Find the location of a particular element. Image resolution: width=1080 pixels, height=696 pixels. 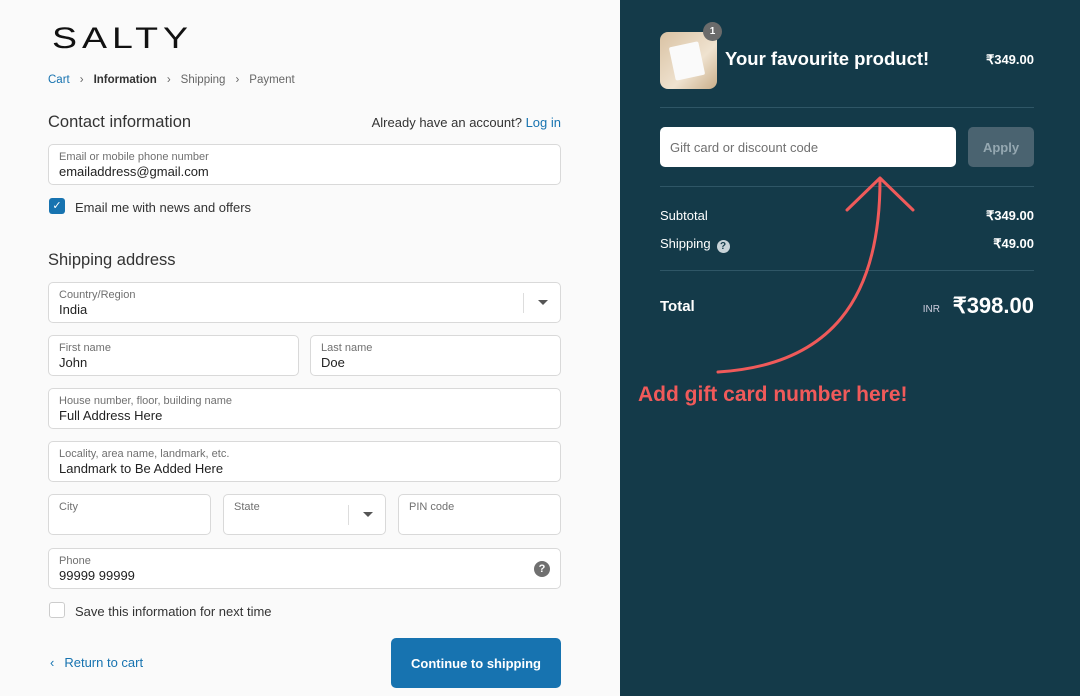

address-value: Full Address Here is located at coordinates (111, 415).